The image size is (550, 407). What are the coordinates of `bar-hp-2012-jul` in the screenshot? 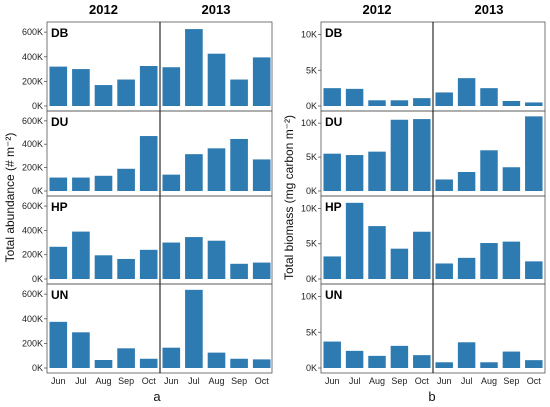 It's located at (354, 240).